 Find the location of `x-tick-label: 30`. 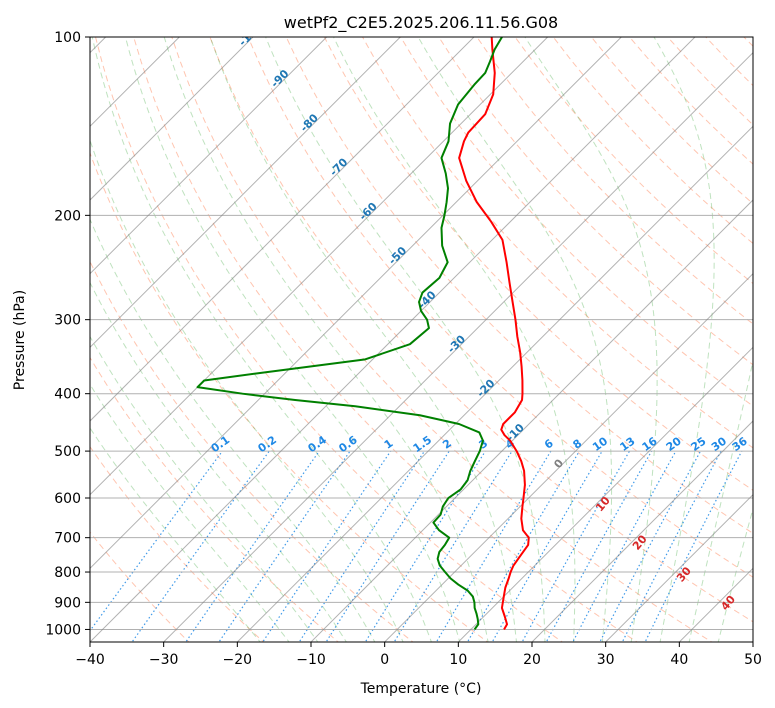

x-tick-label: 30 is located at coordinates (606, 660).